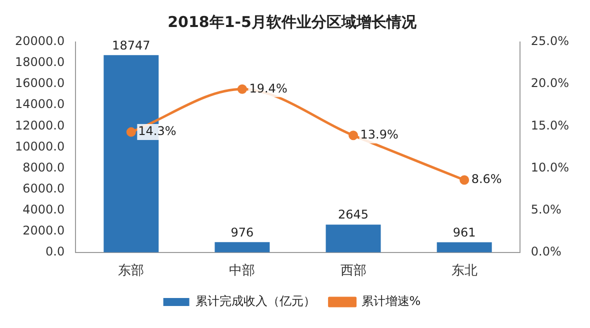 The image size is (590, 328). Describe the element at coordinates (293, 21) in the screenshot. I see `chart-title: 2018年1-5月软件业分区域增长情况` at that location.